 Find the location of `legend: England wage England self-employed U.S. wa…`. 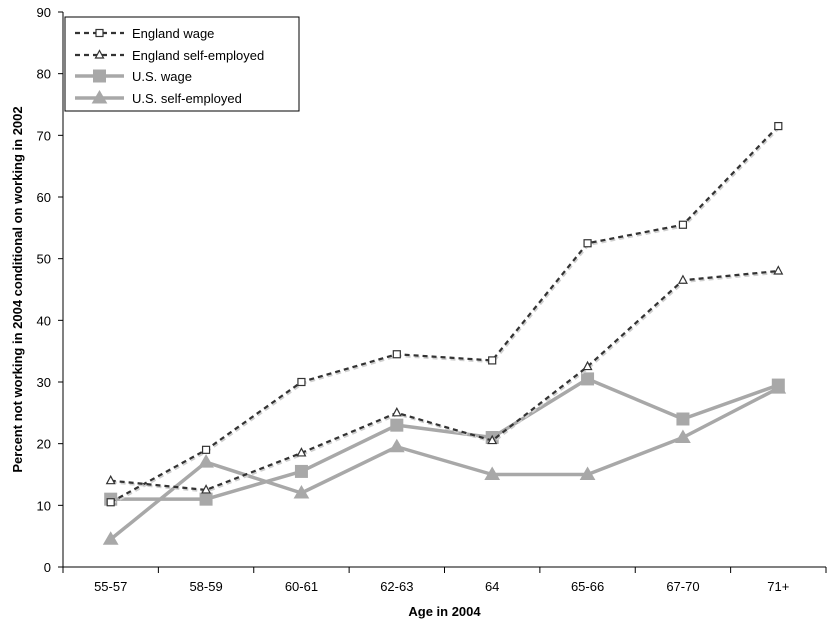

legend: England wage England self-employed U.S. wa… is located at coordinates (182, 64).